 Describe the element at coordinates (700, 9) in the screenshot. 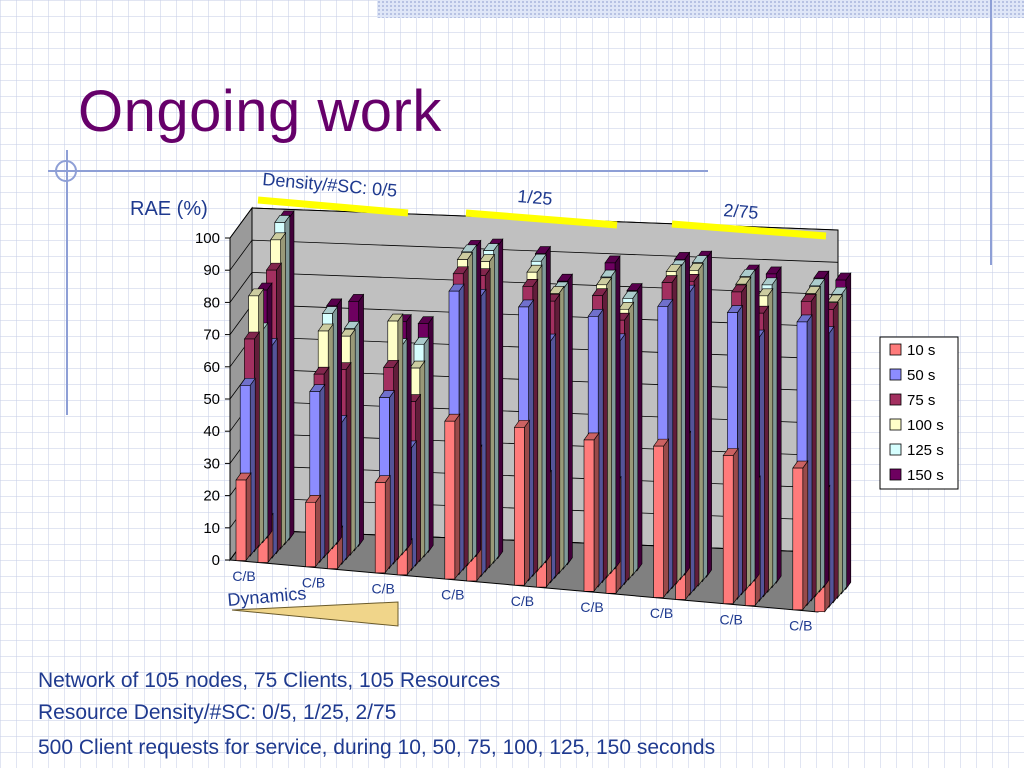

I see `decorative-band-top` at that location.